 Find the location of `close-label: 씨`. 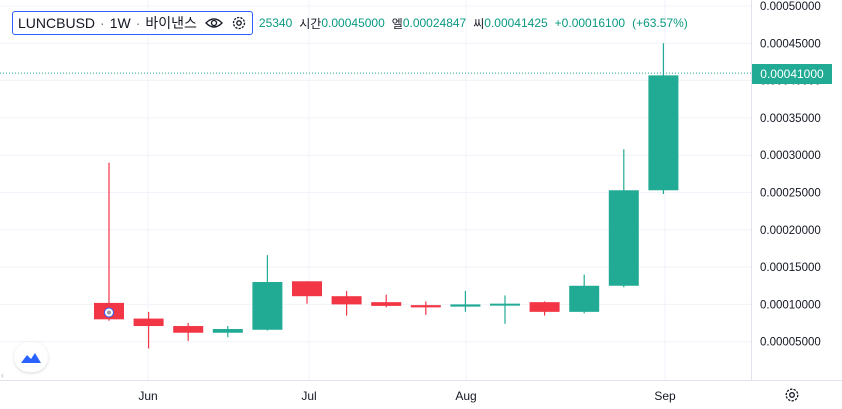

close-label: 씨 is located at coordinates (479, 23).